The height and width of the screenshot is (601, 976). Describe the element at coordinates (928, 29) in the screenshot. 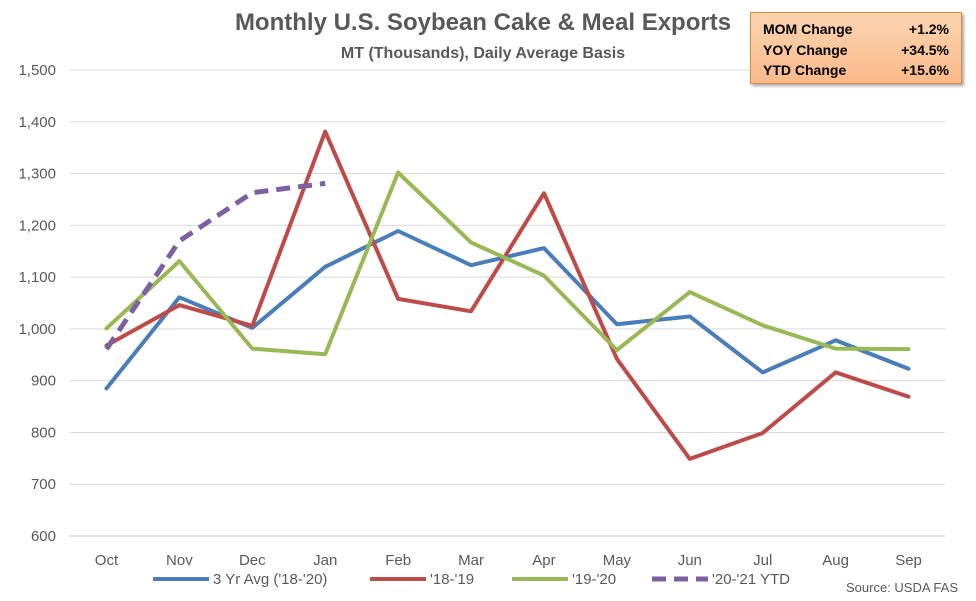

I see `stat-value: +1.2%` at that location.